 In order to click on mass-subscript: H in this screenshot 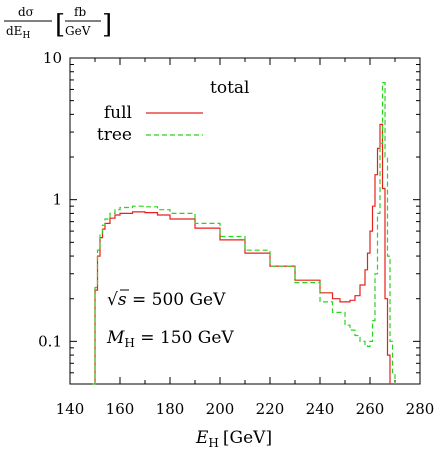, I will do `click(129, 343)`.